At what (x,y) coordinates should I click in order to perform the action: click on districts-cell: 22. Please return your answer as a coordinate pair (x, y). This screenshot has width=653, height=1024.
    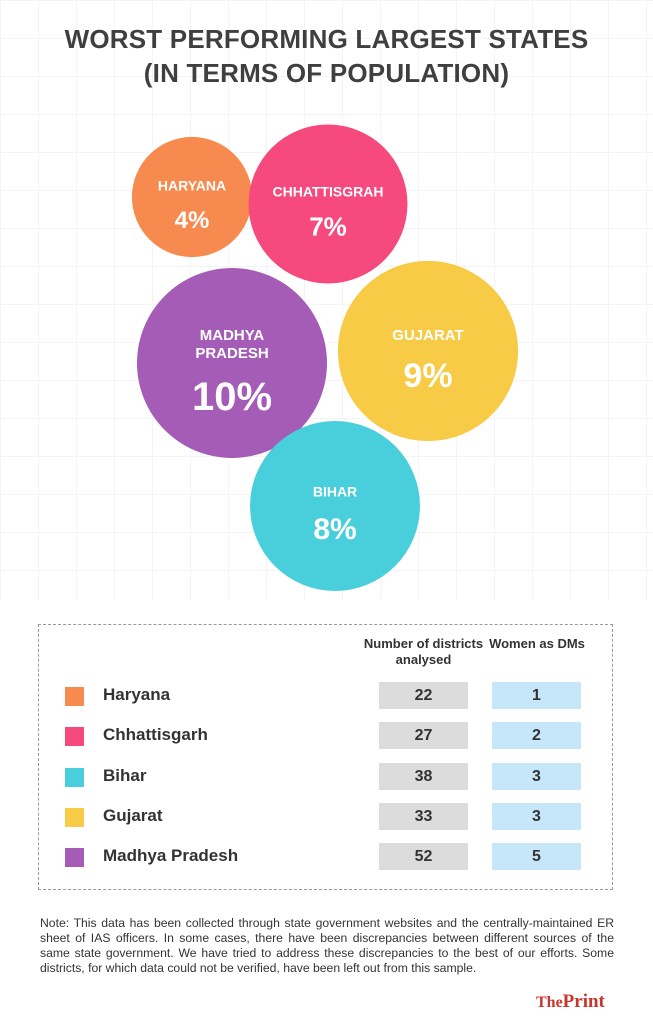
    Looking at the image, I should click on (423, 695).